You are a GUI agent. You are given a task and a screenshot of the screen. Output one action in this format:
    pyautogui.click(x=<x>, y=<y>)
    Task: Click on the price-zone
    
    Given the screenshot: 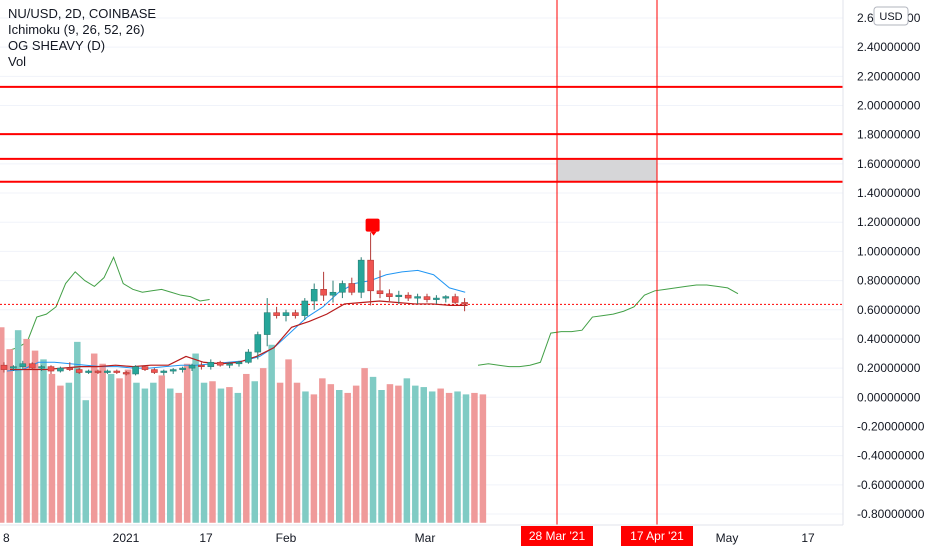 What is the action you would take?
    pyautogui.click(x=607, y=170)
    